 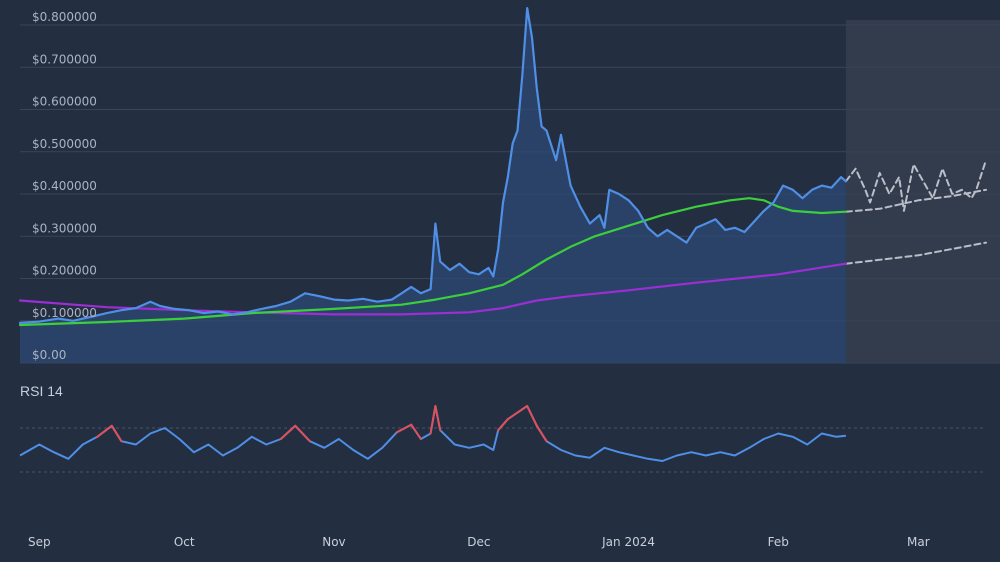 I want to click on y-tick-label: $0.00, so click(x=49, y=355).